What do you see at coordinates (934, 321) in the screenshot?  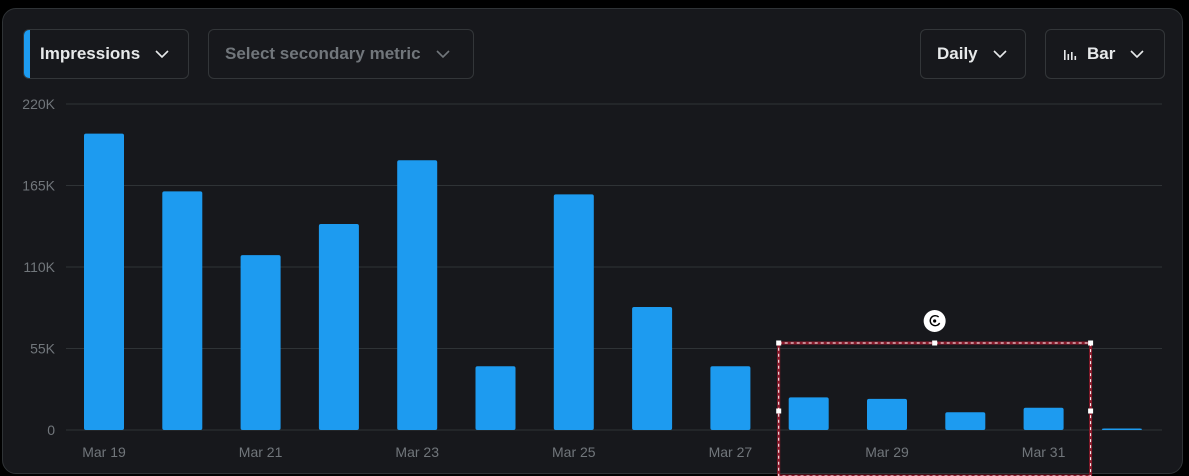 I see `rotate-handle-icon` at bounding box center [934, 321].